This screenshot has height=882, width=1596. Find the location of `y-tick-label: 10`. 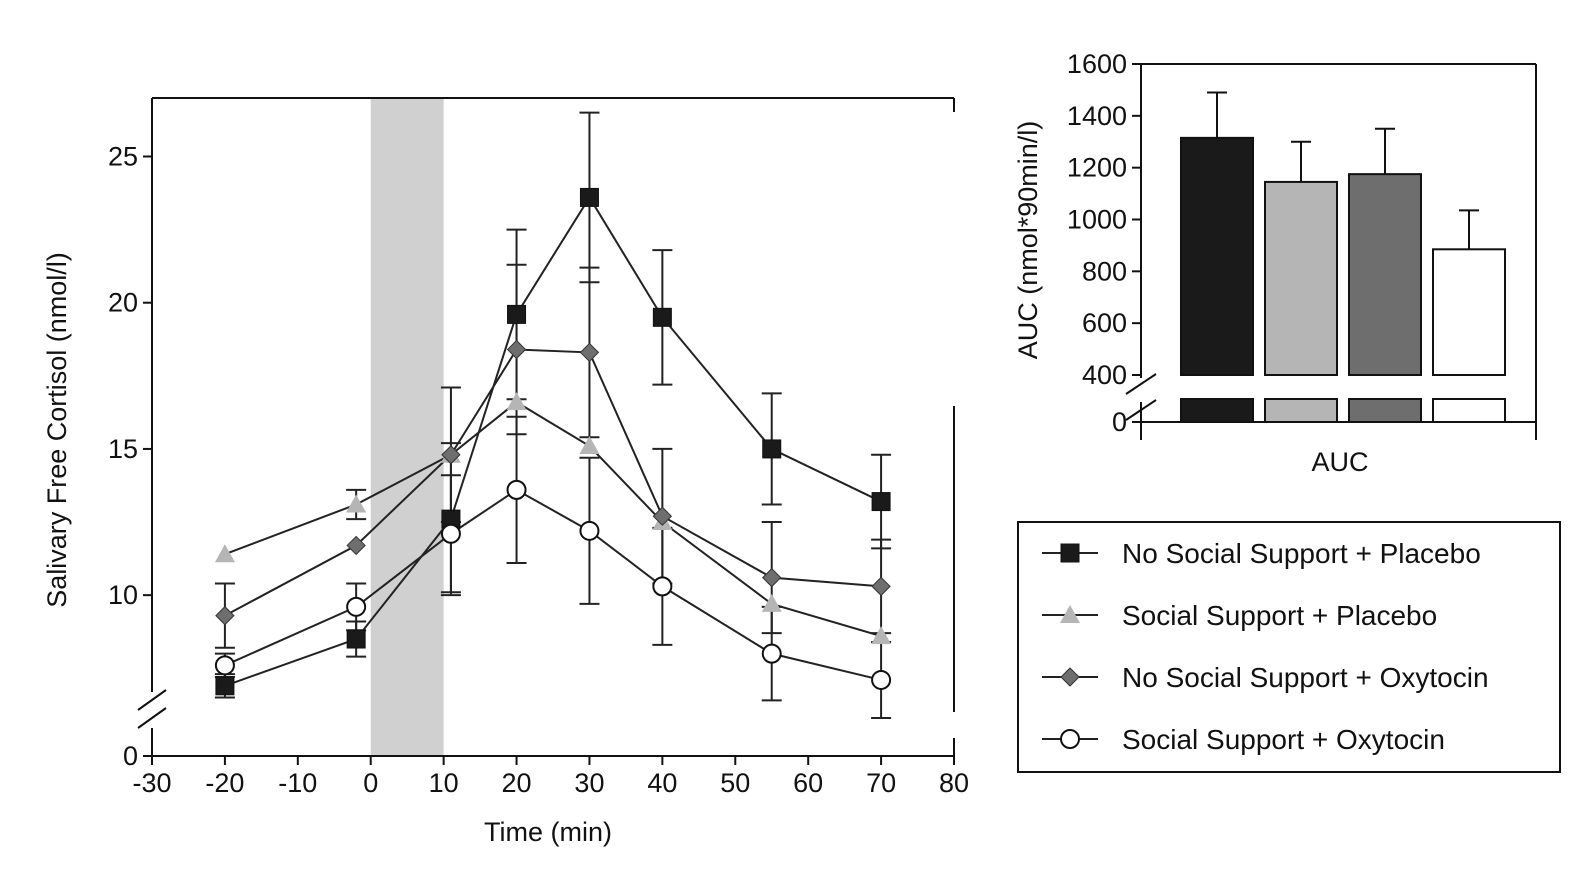

y-tick-label: 10 is located at coordinates (123, 595).